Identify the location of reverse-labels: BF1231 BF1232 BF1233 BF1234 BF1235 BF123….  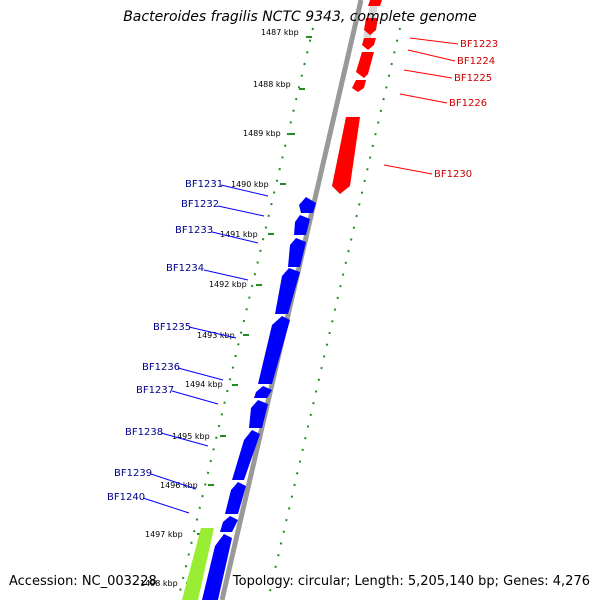
(165, 341).